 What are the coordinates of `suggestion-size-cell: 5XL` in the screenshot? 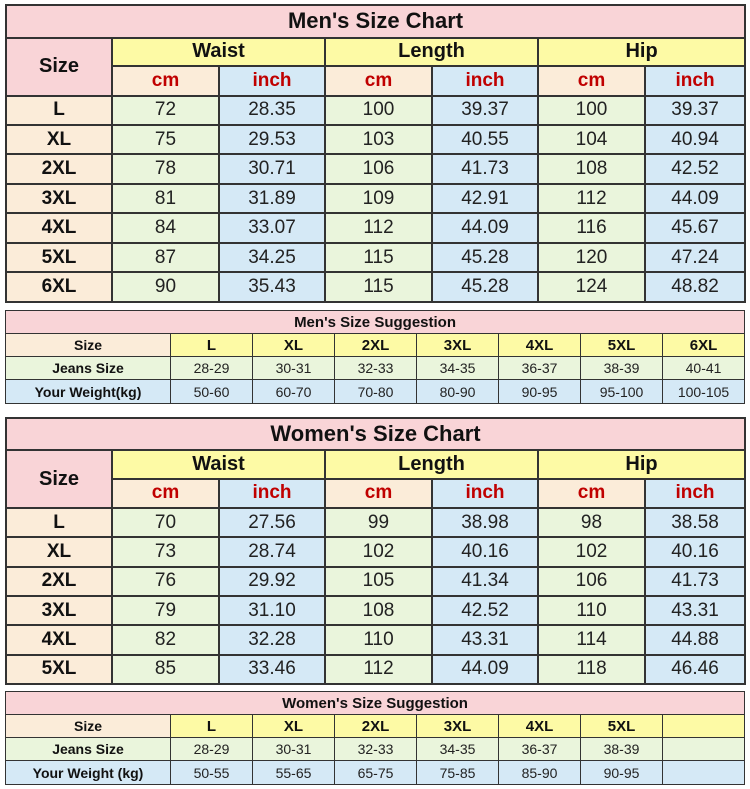 It's located at (621, 345).